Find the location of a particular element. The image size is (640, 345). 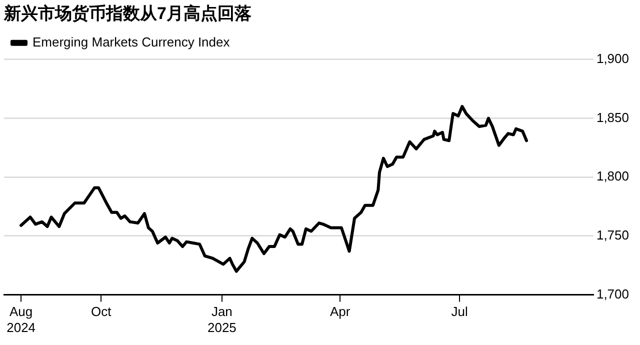

legend-label: Emerging Markets Currency Index is located at coordinates (131, 42).